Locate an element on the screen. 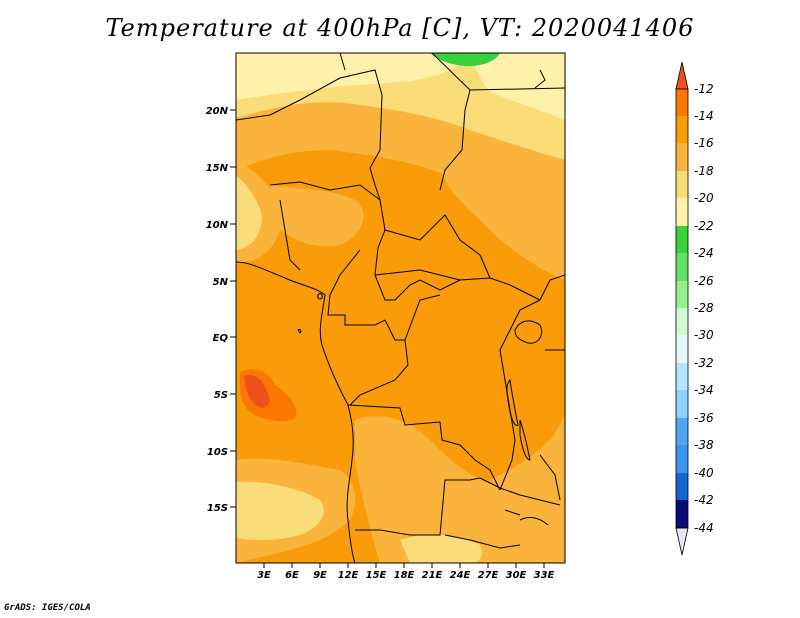  lon-tick-label: 33E is located at coordinates (544, 575).